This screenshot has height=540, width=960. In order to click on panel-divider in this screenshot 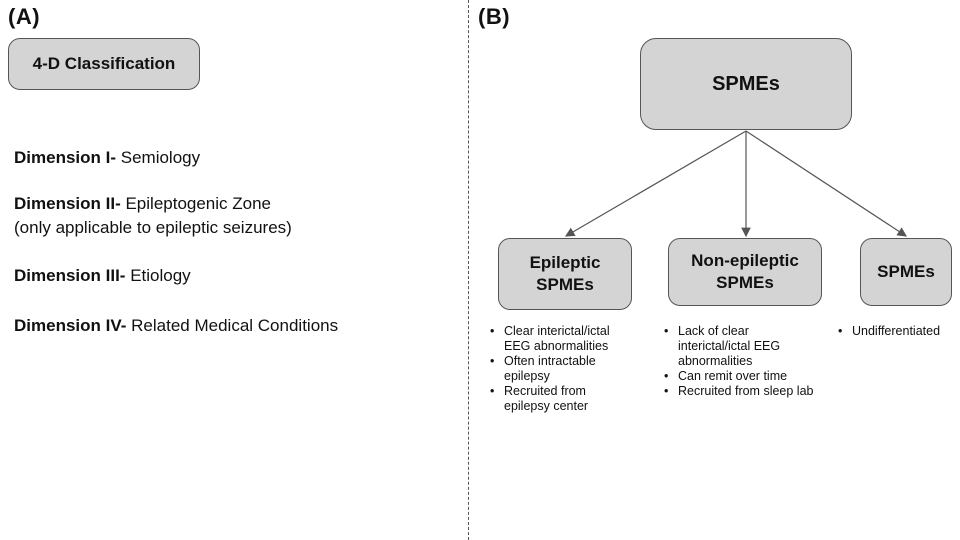, I will do `click(468, 270)`.